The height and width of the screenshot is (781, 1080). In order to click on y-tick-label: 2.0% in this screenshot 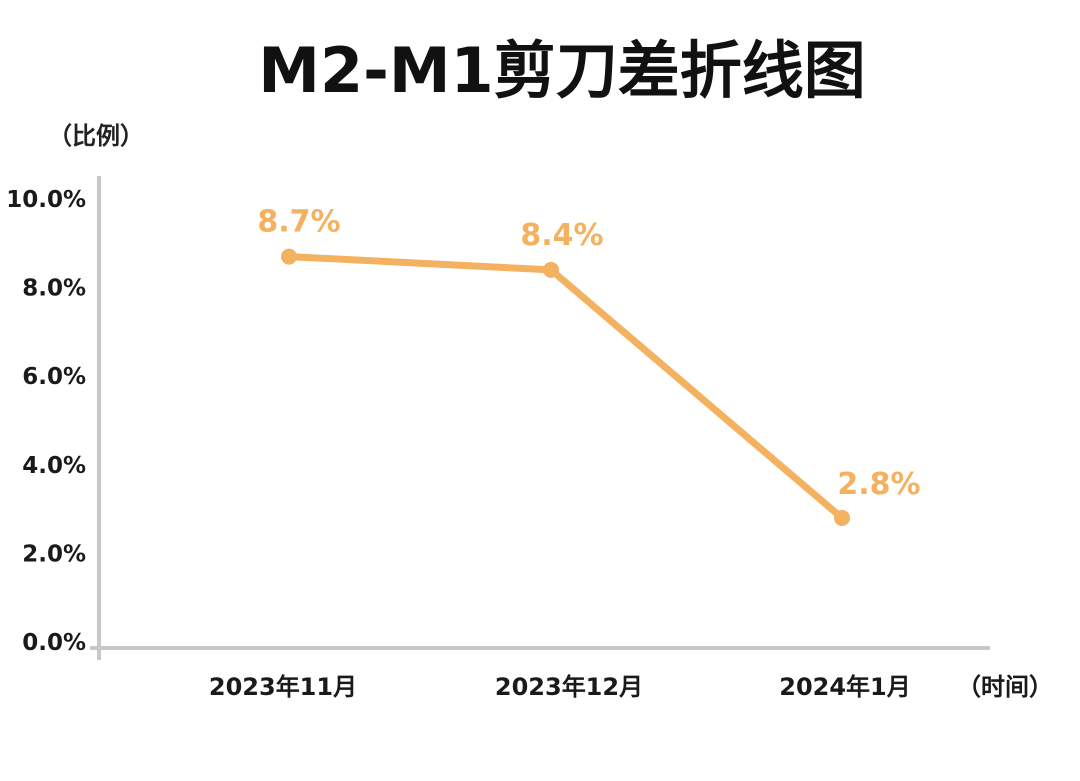, I will do `click(54, 554)`.